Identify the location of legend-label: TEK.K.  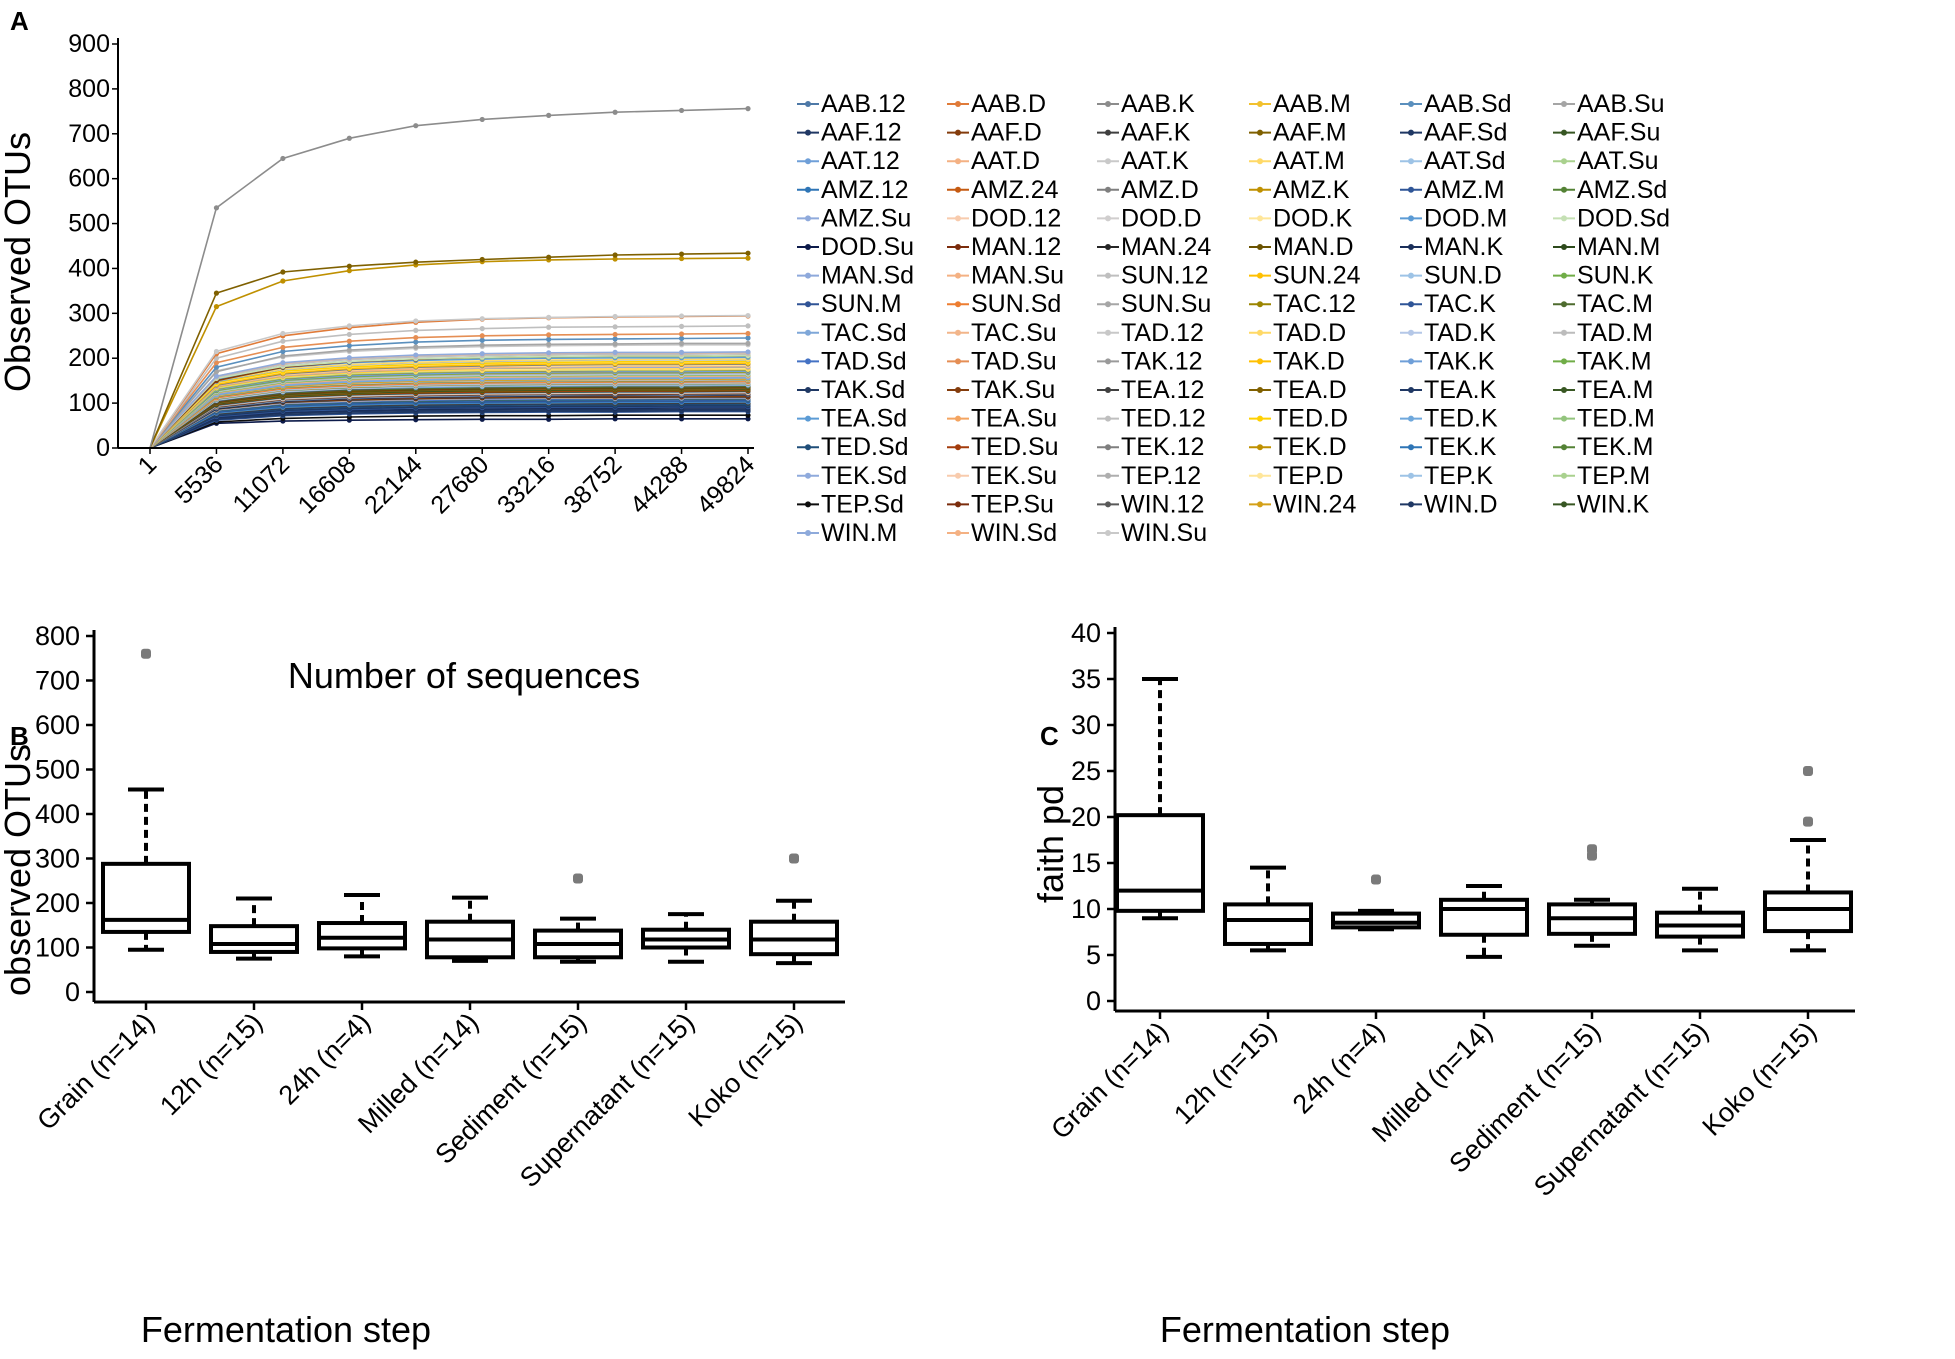
(1460, 447).